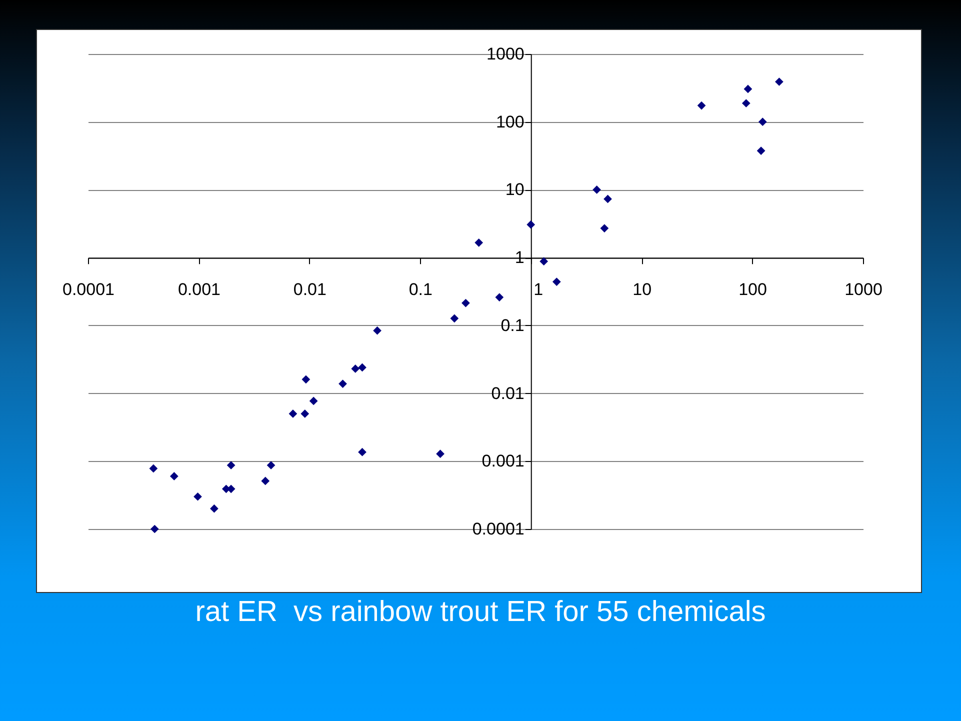  What do you see at coordinates (510, 122) in the screenshot?
I see `y-tick-label: 100` at bounding box center [510, 122].